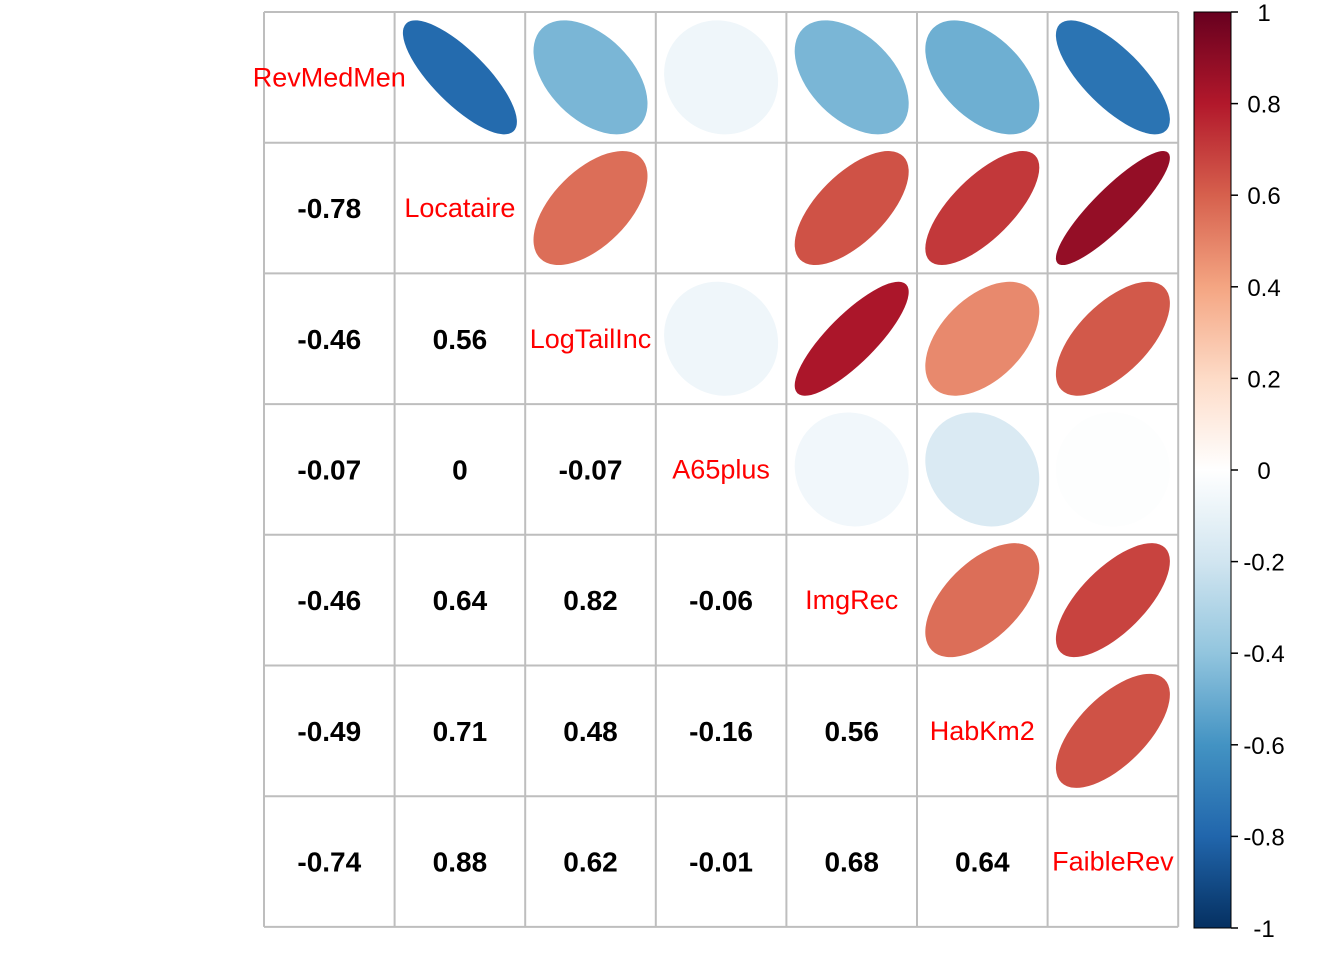 The width and height of the screenshot is (1344, 960). Describe the element at coordinates (721, 77) in the screenshot. I see `ellipse-RevMedMen-A65plus` at that location.